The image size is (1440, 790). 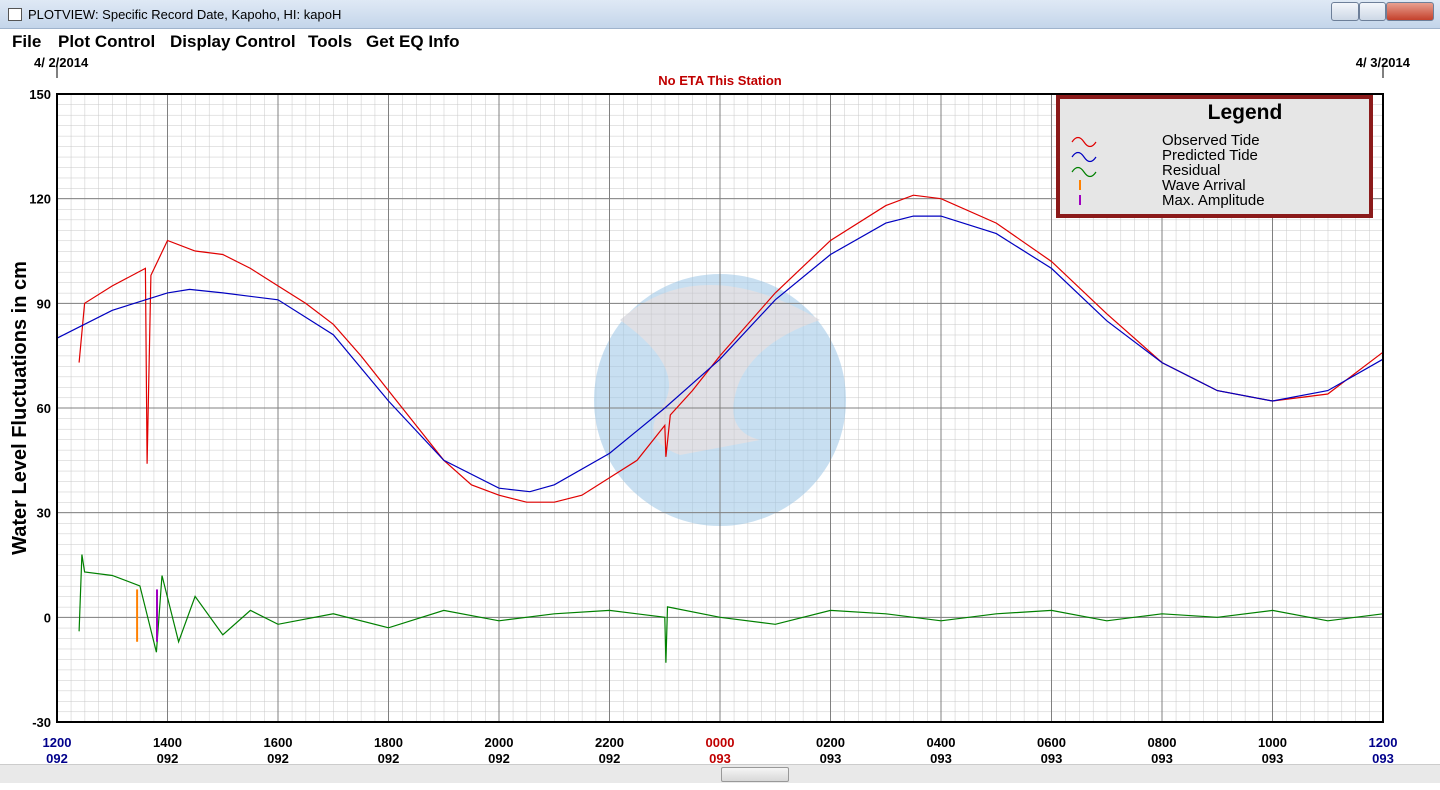 What do you see at coordinates (1272, 742) in the screenshot?
I see `x-tick-label: 1000` at bounding box center [1272, 742].